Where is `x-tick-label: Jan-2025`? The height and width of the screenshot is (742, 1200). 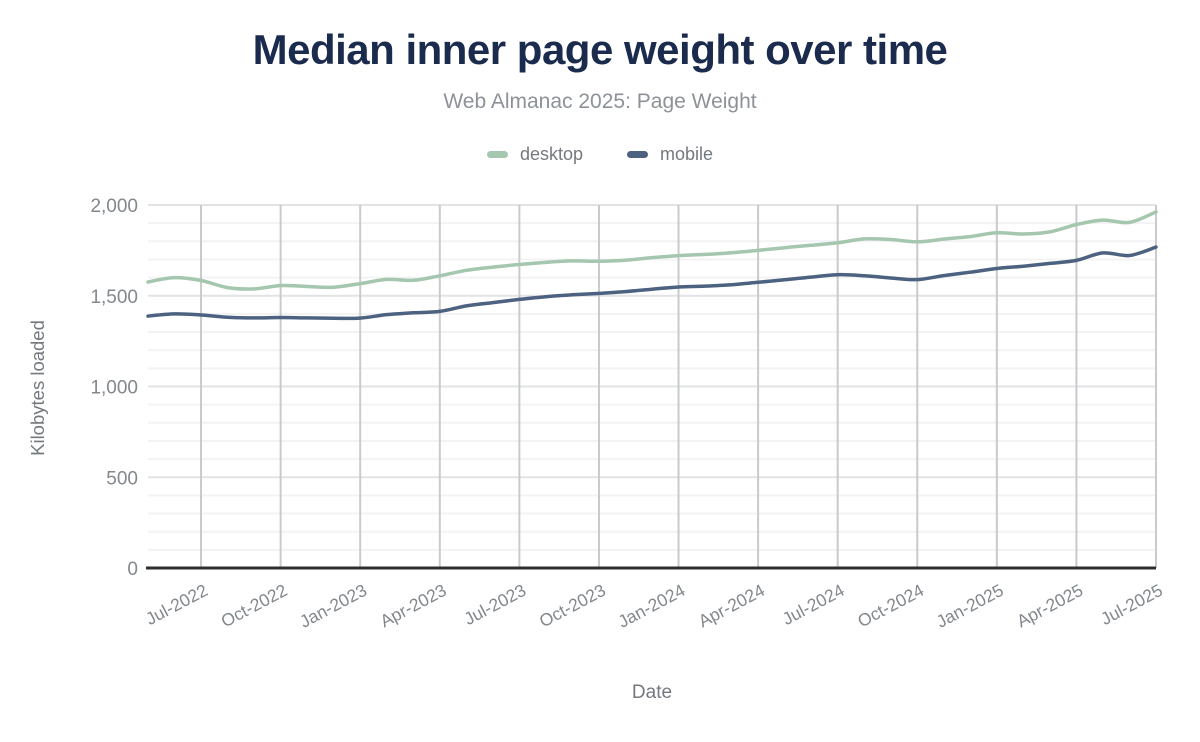
x-tick-label: Jan-2025 is located at coordinates (970, 606).